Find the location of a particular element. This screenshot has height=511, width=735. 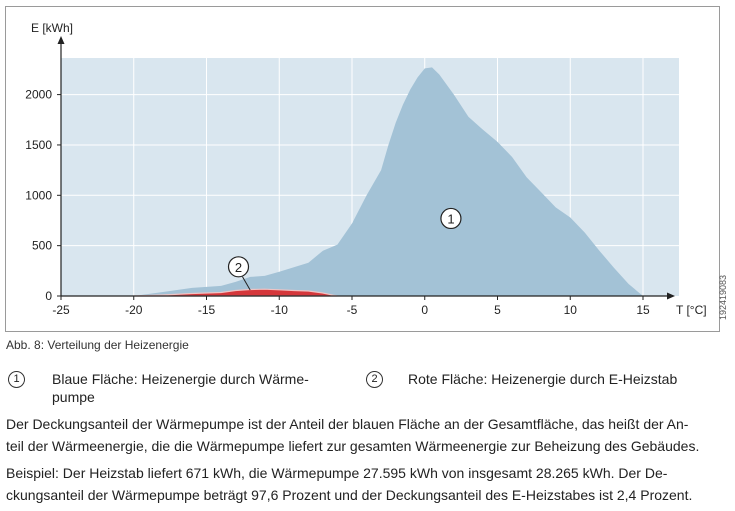

x-tick-label: -5 is located at coordinates (352, 310).